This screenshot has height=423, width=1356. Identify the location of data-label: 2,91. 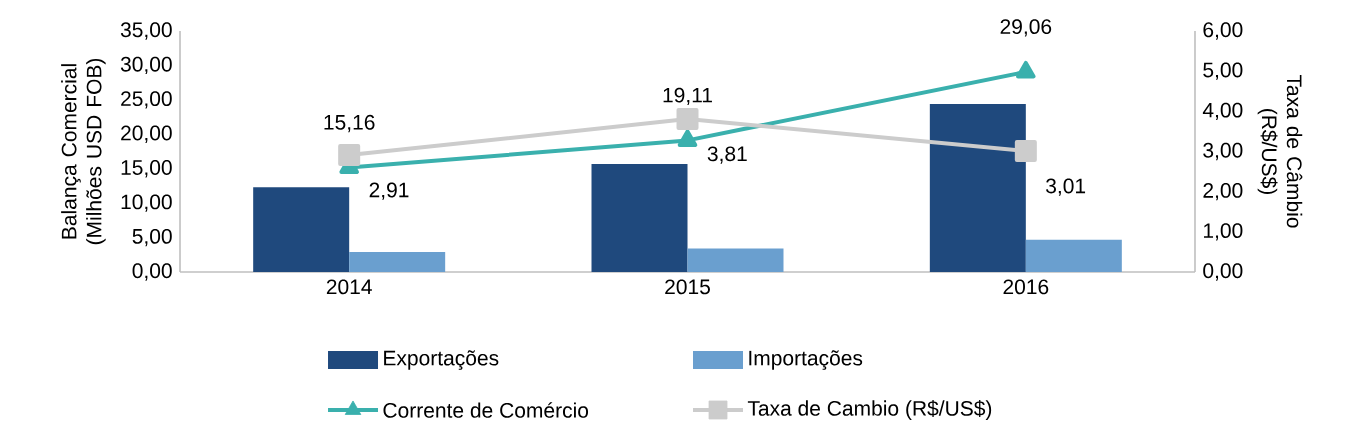
(389, 191).